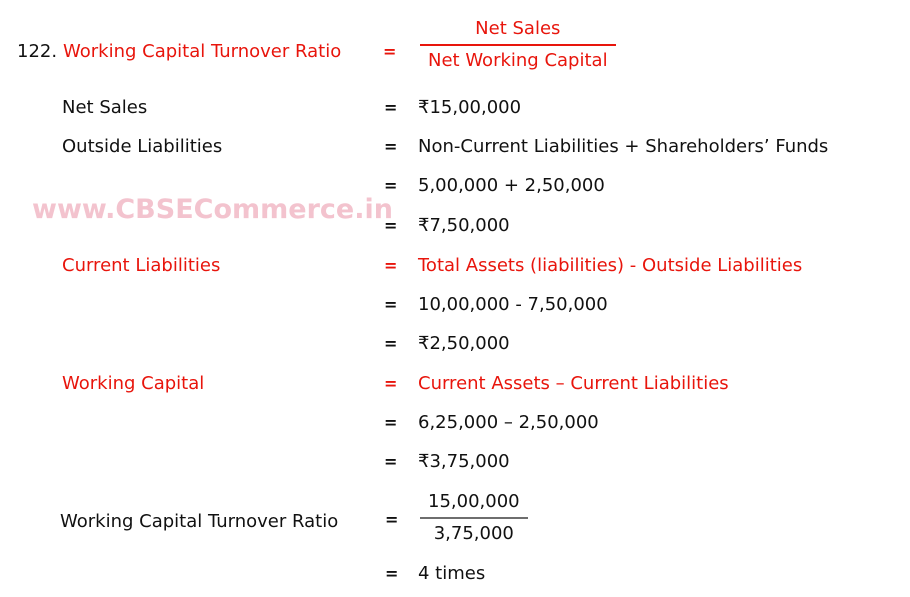 The height and width of the screenshot is (597, 910). Describe the element at coordinates (141, 265) in the screenshot. I see `calc-row-label: Current Liabilities` at that location.